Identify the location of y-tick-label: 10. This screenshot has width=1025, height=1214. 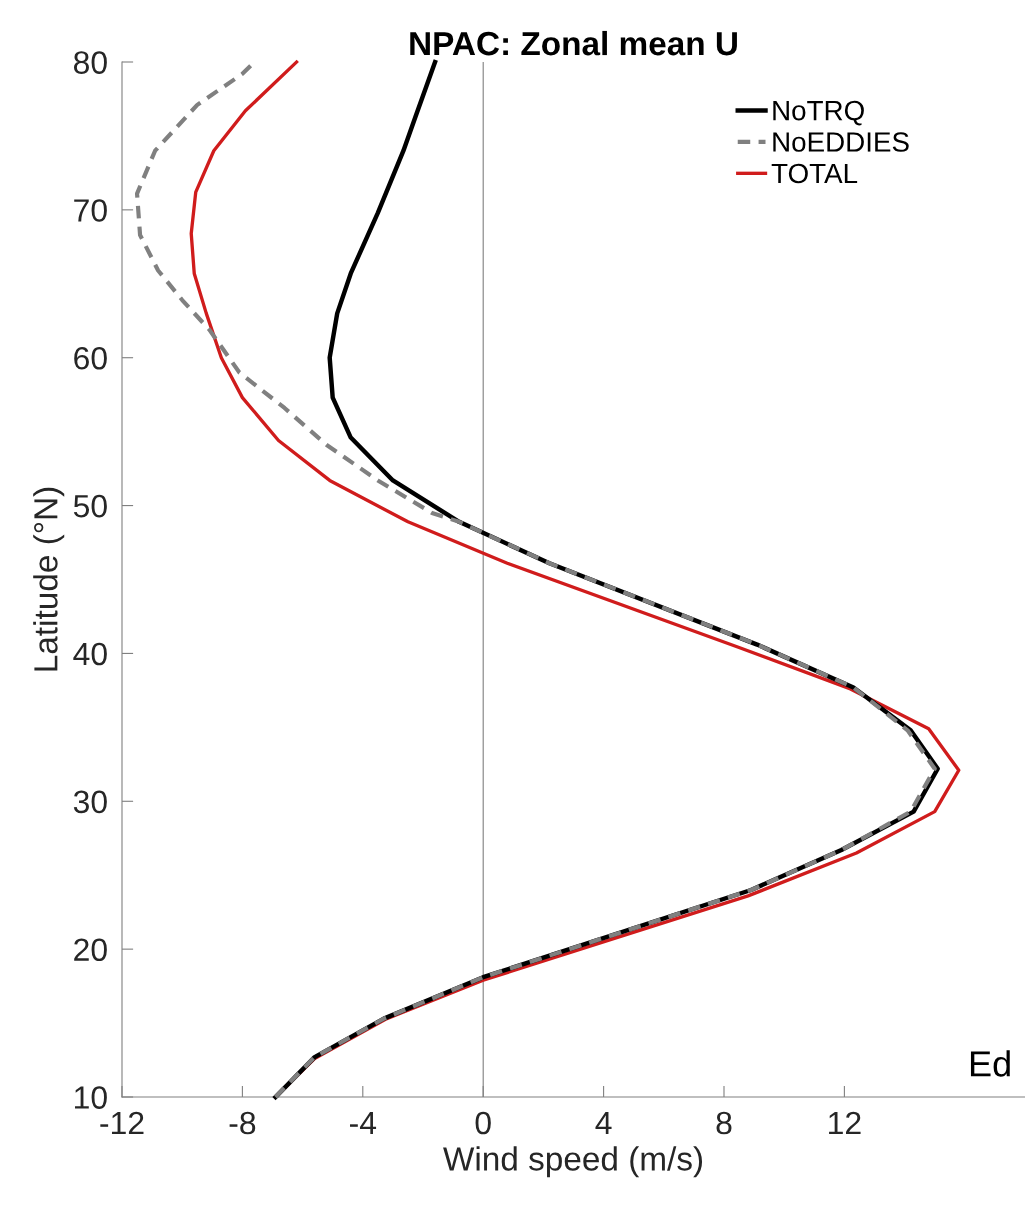
(91, 1097).